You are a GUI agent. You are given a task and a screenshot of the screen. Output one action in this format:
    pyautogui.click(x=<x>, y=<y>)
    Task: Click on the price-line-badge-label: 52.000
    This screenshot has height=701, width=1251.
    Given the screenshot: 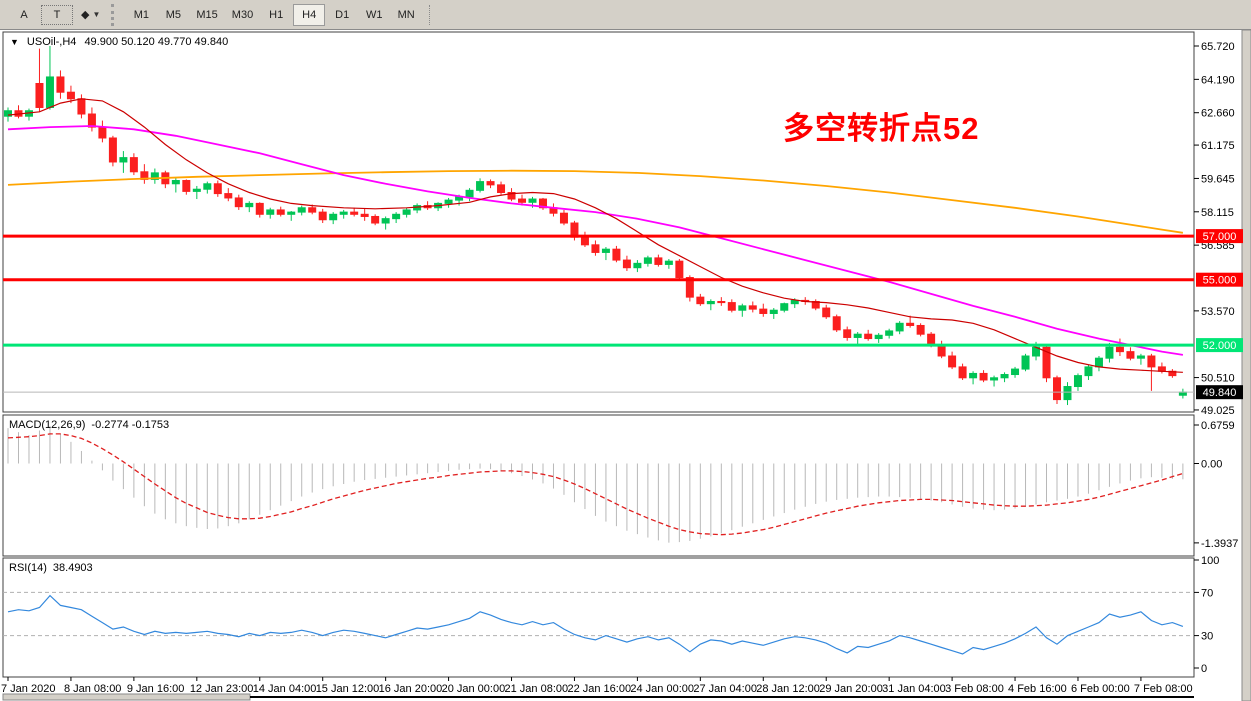 What is the action you would take?
    pyautogui.click(x=1220, y=346)
    